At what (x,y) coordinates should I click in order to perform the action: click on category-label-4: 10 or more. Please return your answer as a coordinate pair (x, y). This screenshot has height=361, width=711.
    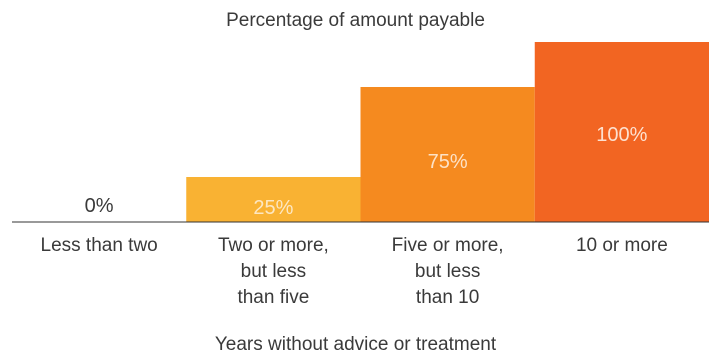
    Looking at the image, I should click on (622, 246).